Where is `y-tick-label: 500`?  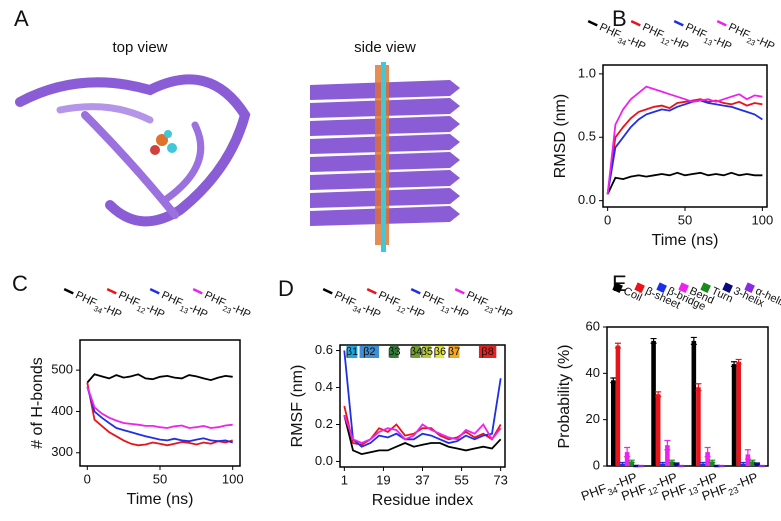 y-tick-label: 500 is located at coordinates (62, 369).